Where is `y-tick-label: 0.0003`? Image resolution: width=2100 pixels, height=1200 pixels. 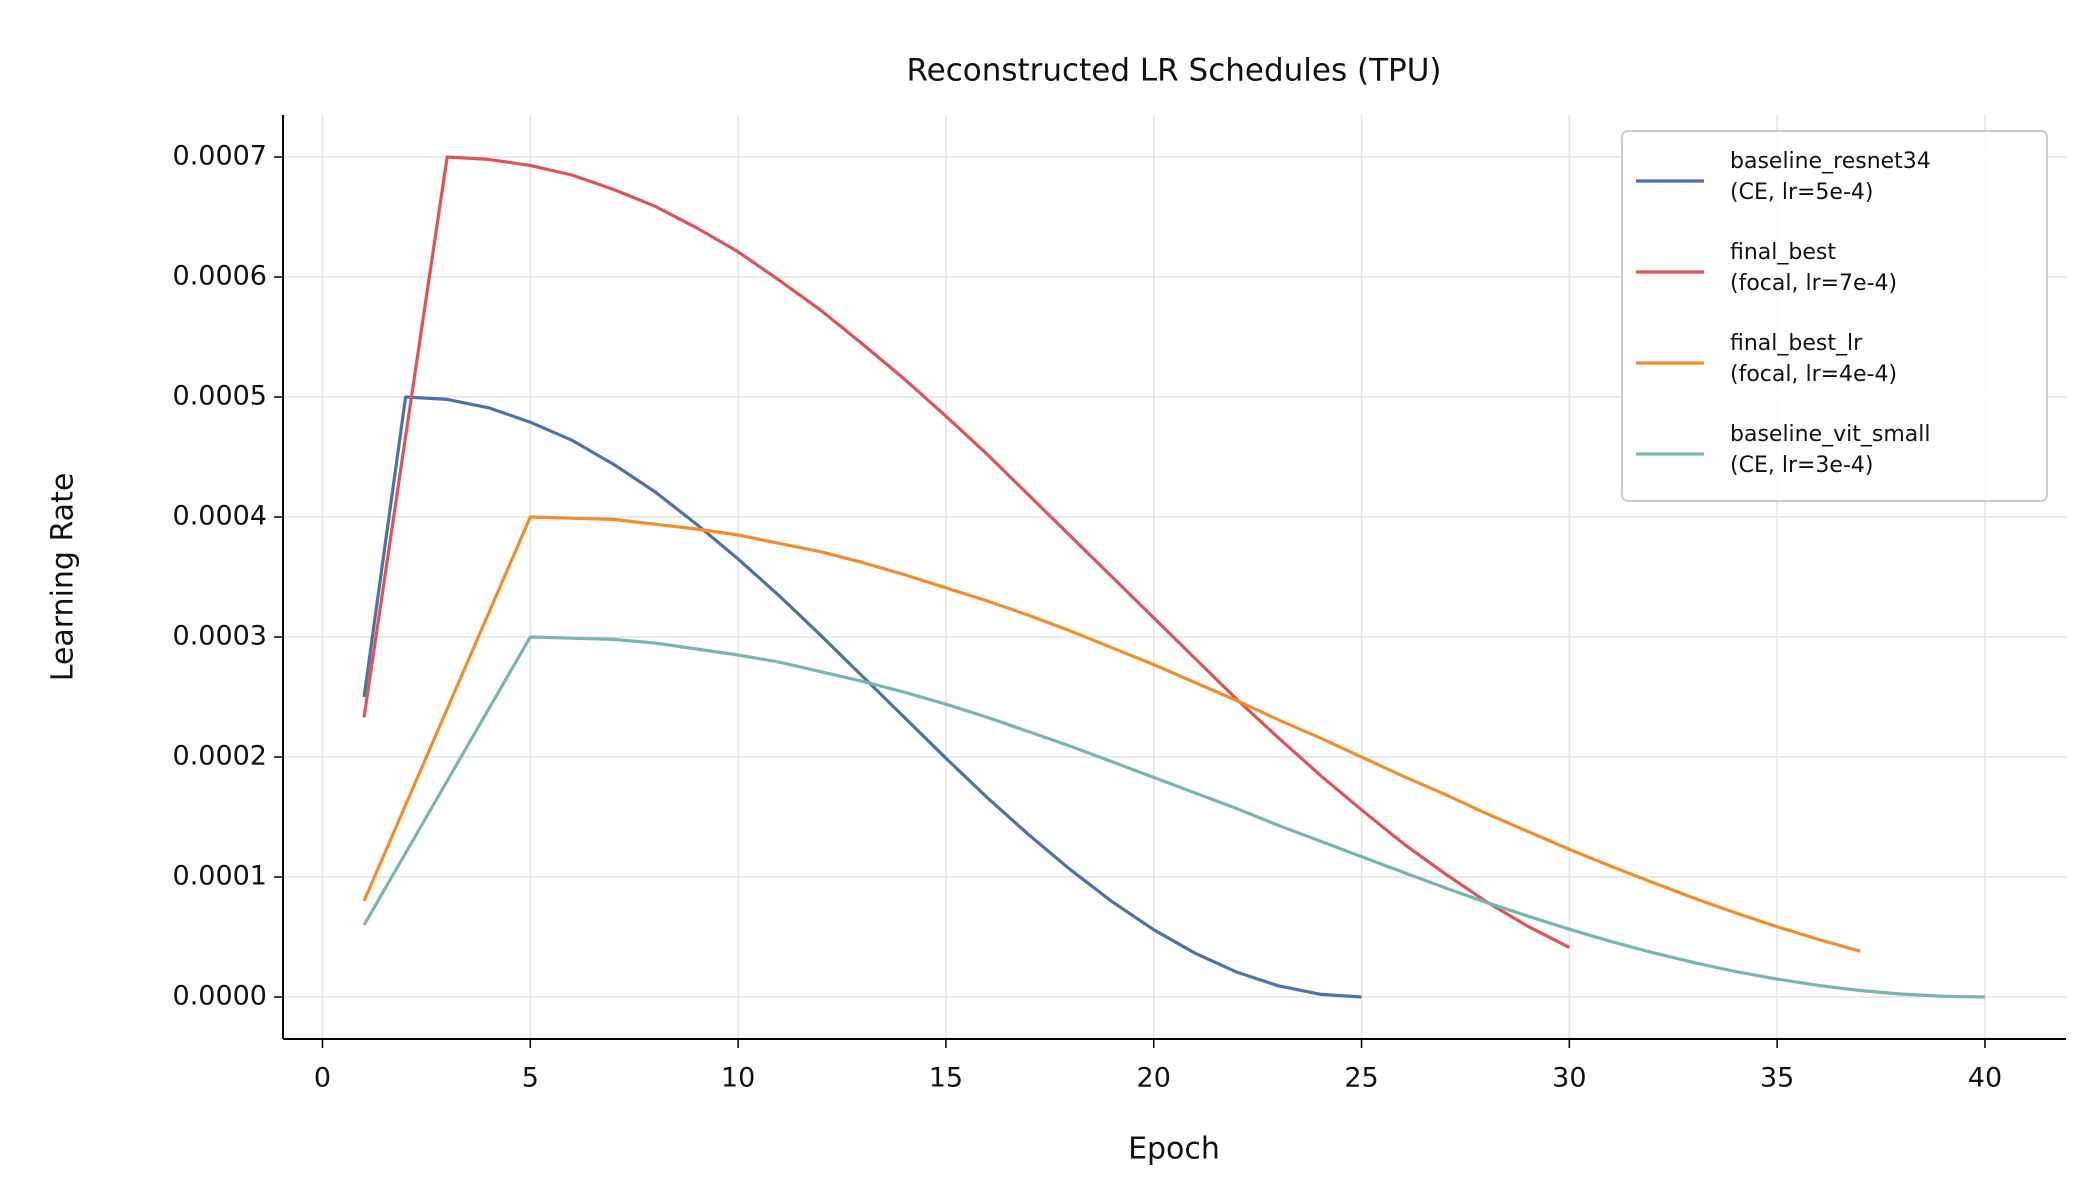
y-tick-label: 0.0003 is located at coordinates (220, 636).